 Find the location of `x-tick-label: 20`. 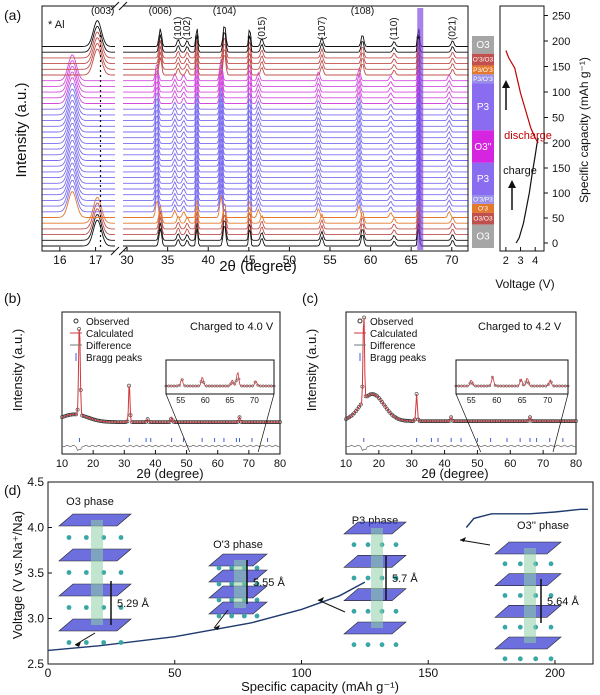

x-tick-label: 20 is located at coordinates (379, 464).